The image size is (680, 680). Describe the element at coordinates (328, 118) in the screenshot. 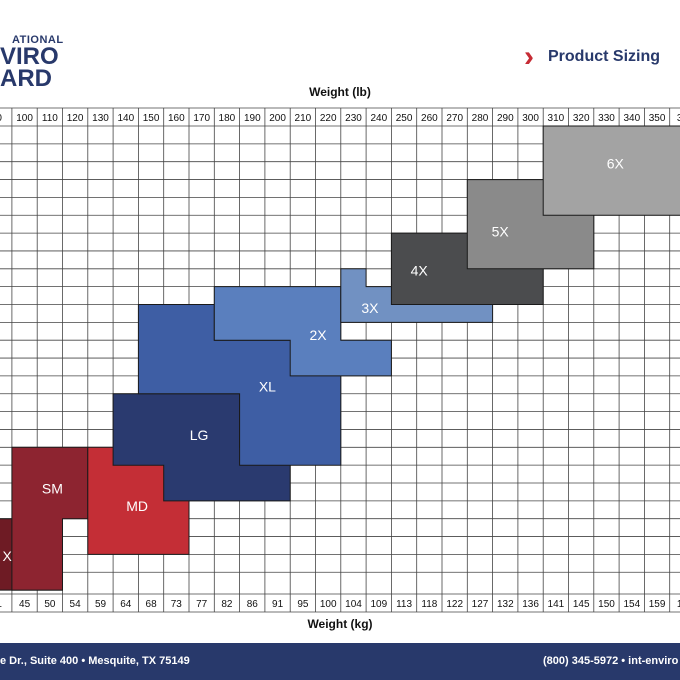

I see `lb-tick-label: 220` at that location.